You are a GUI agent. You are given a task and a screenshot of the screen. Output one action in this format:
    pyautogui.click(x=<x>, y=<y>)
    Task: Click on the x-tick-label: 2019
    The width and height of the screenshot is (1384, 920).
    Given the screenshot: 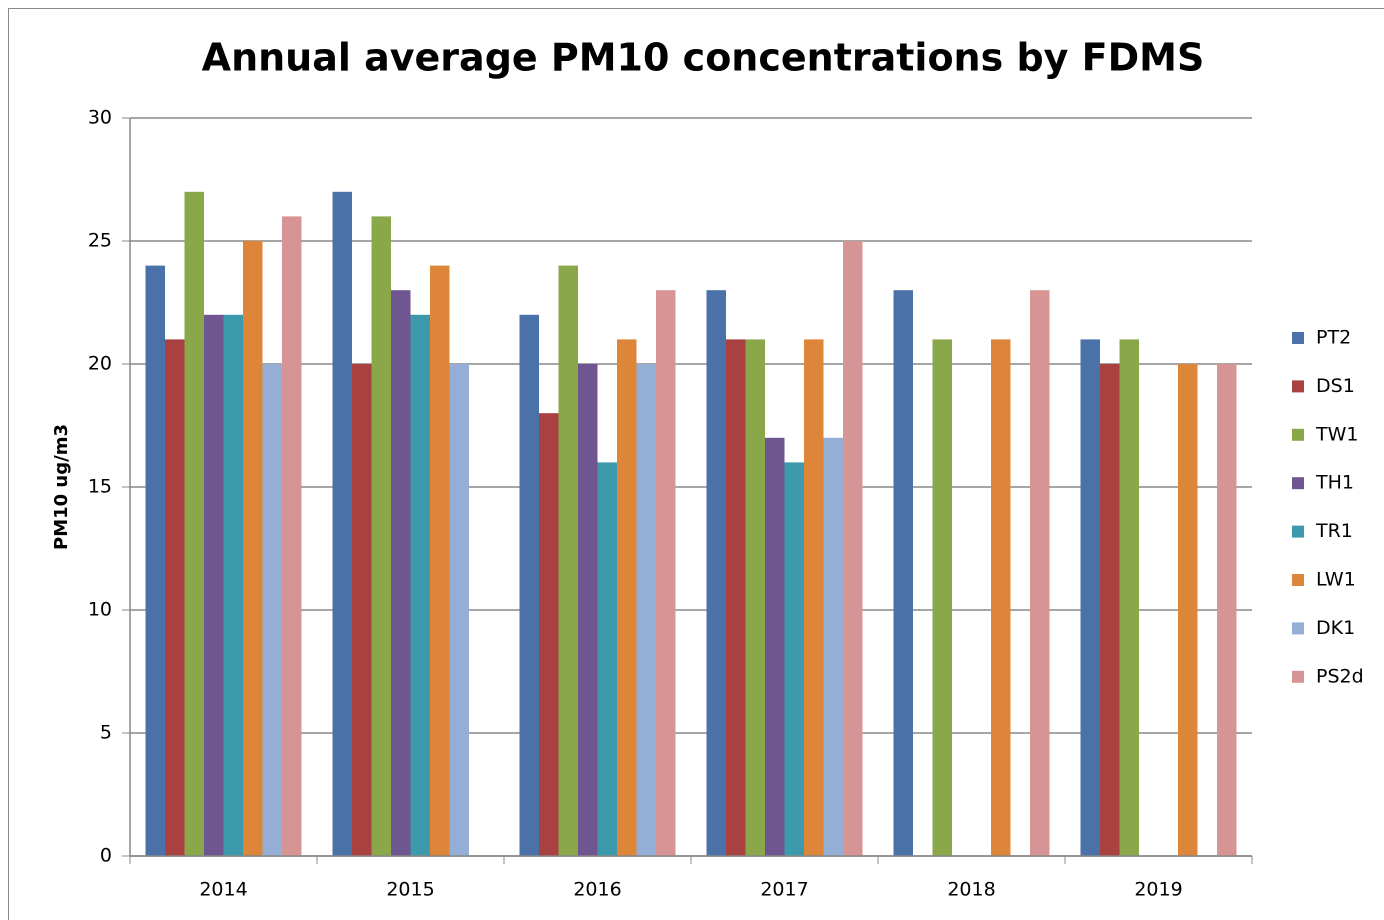 What is the action you would take?
    pyautogui.click(x=1158, y=890)
    